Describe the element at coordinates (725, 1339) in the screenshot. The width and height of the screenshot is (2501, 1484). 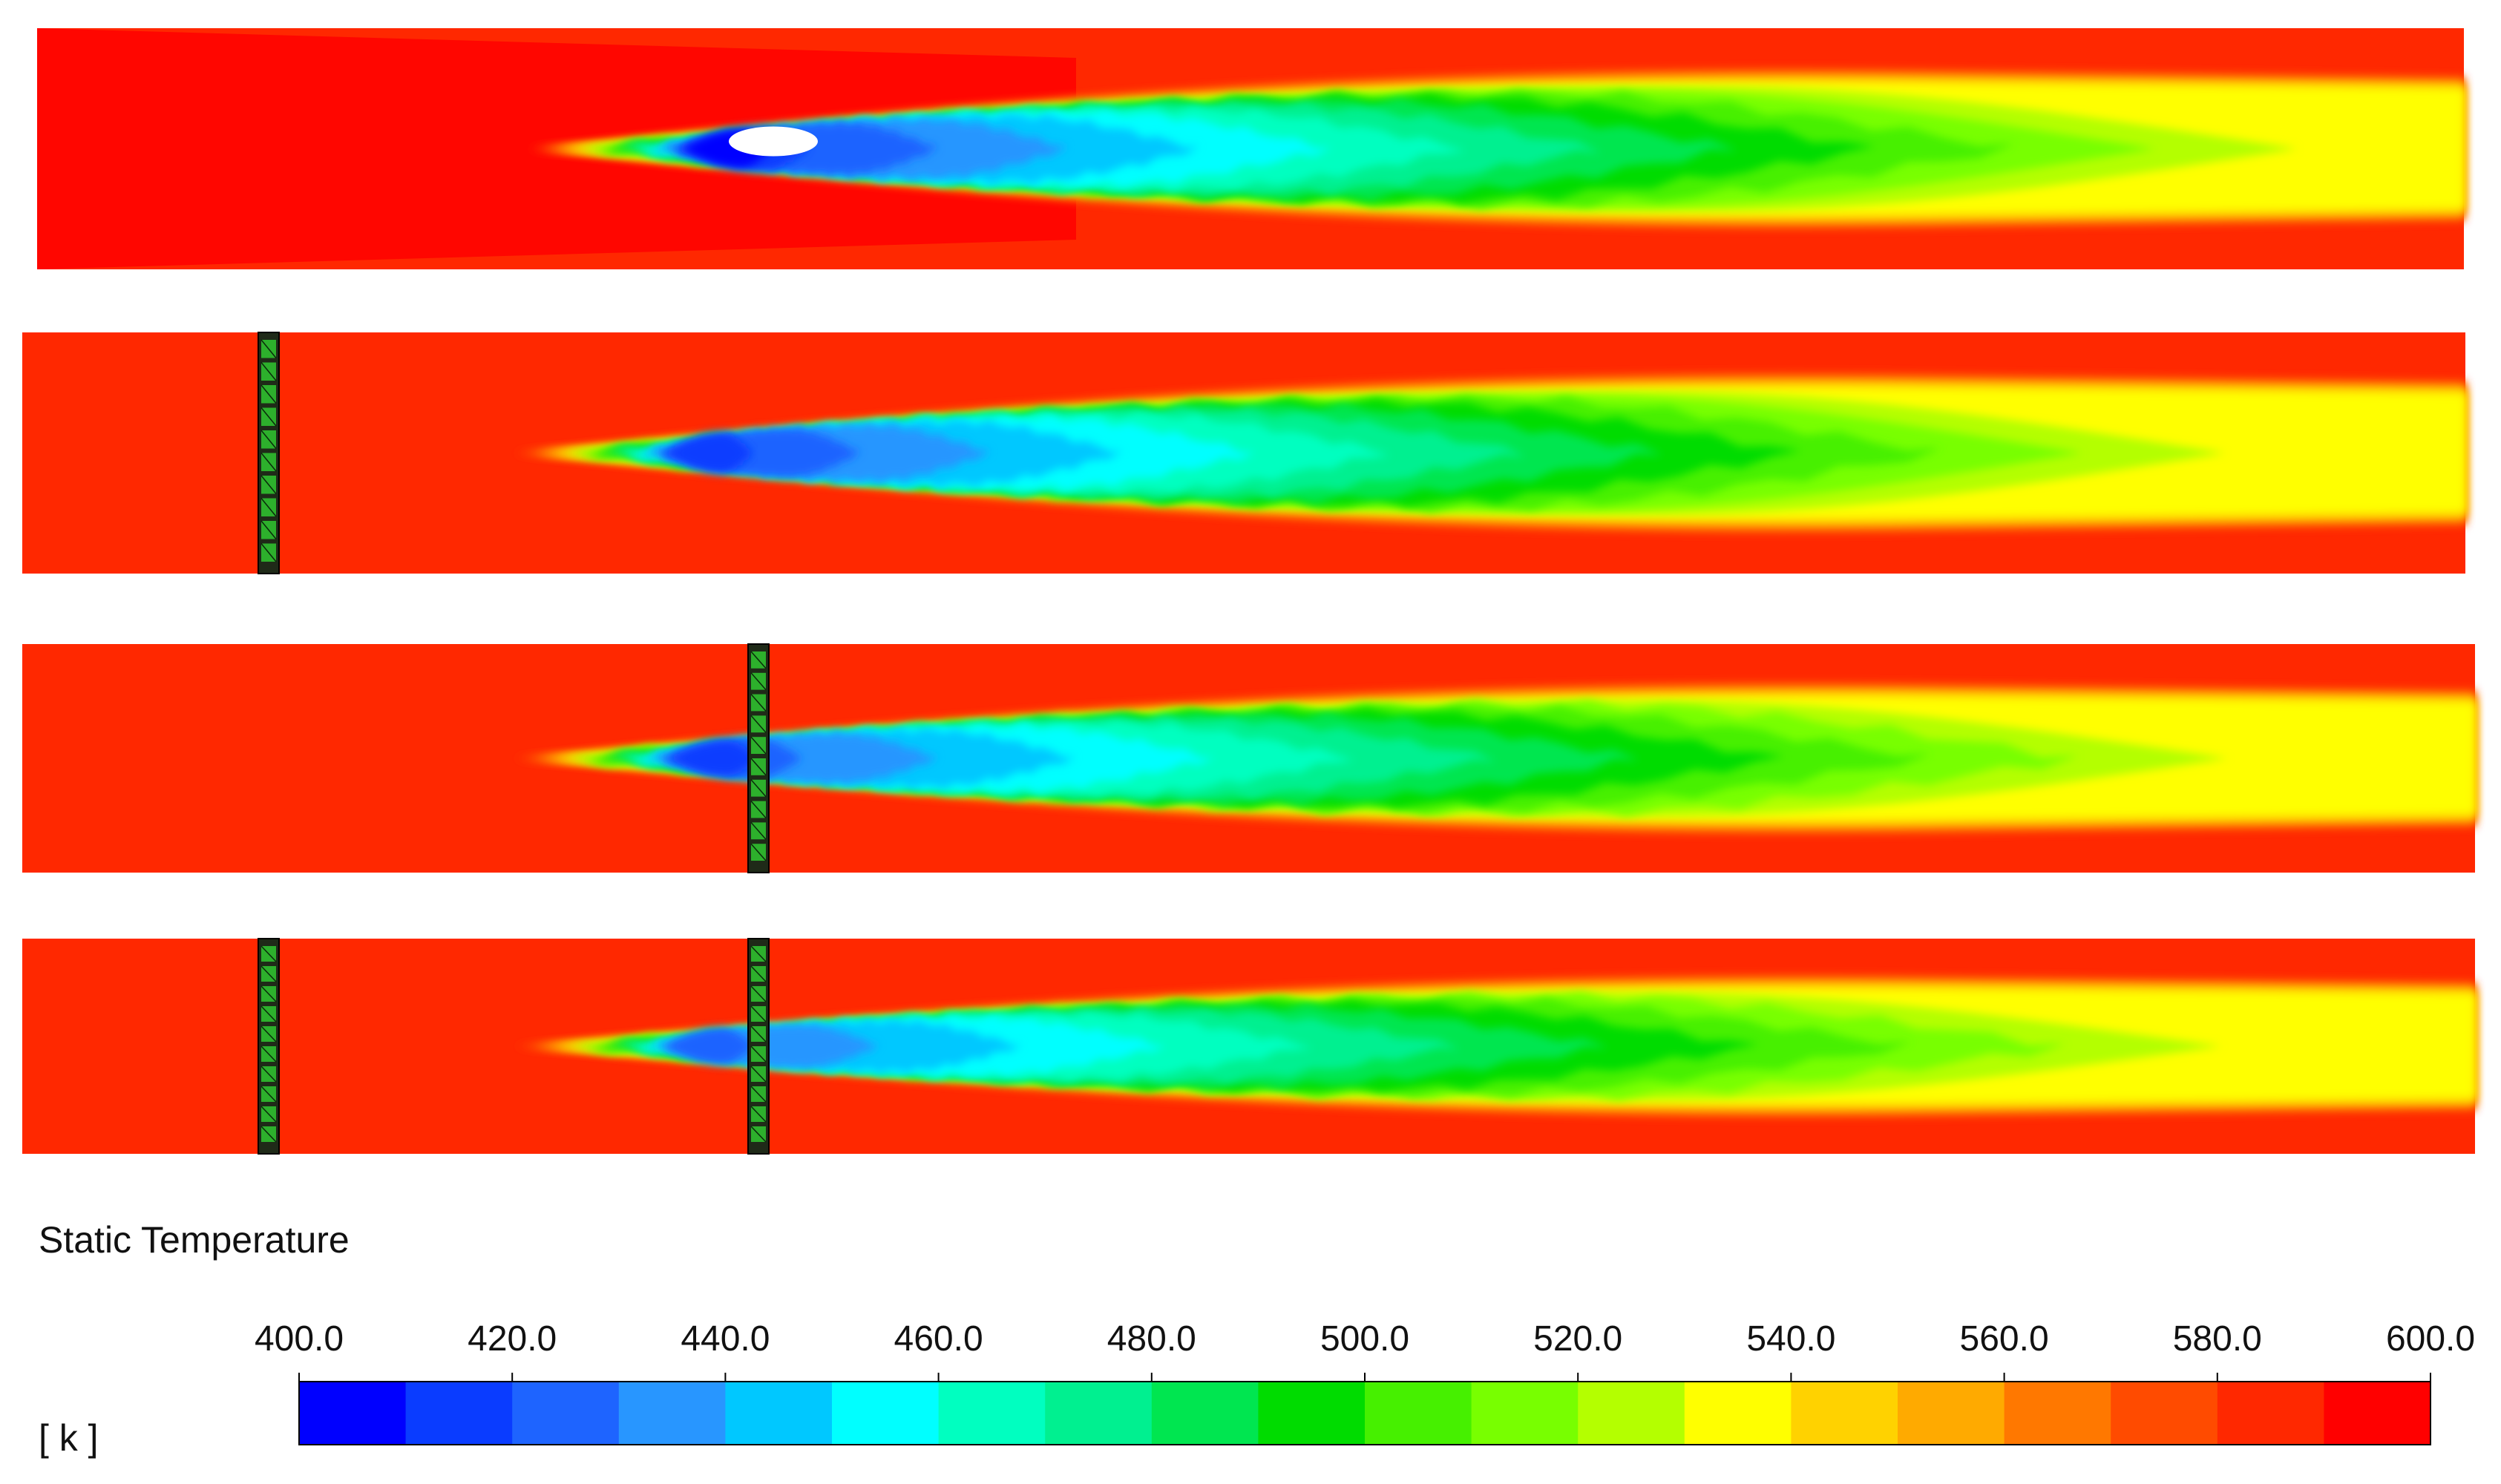
I see `colorbar-tick-label: 440.0` at that location.